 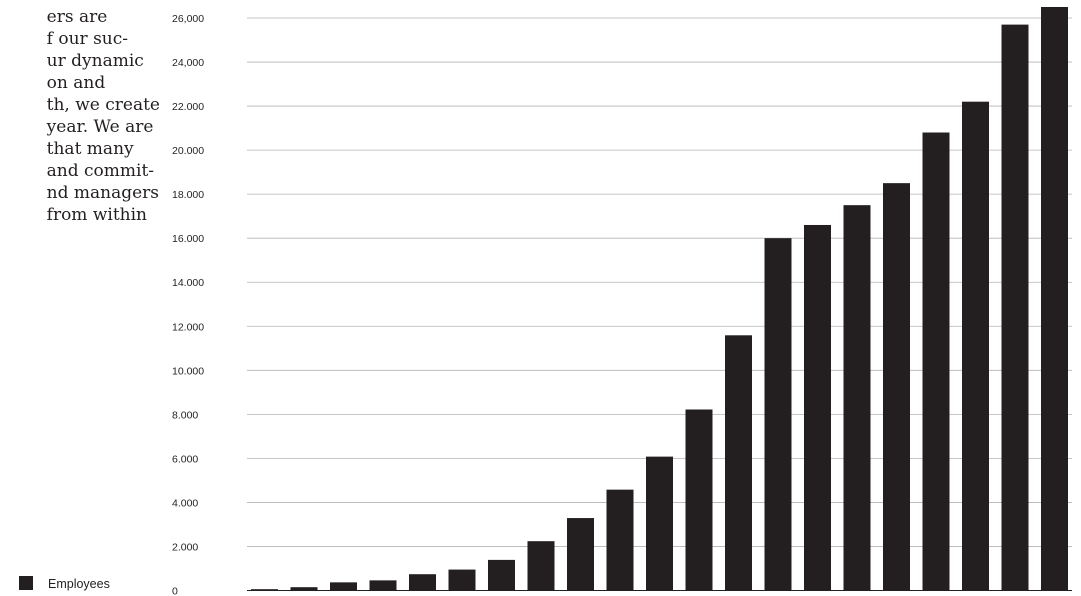 I want to click on y-tick-label: 18.000, so click(x=188, y=195).